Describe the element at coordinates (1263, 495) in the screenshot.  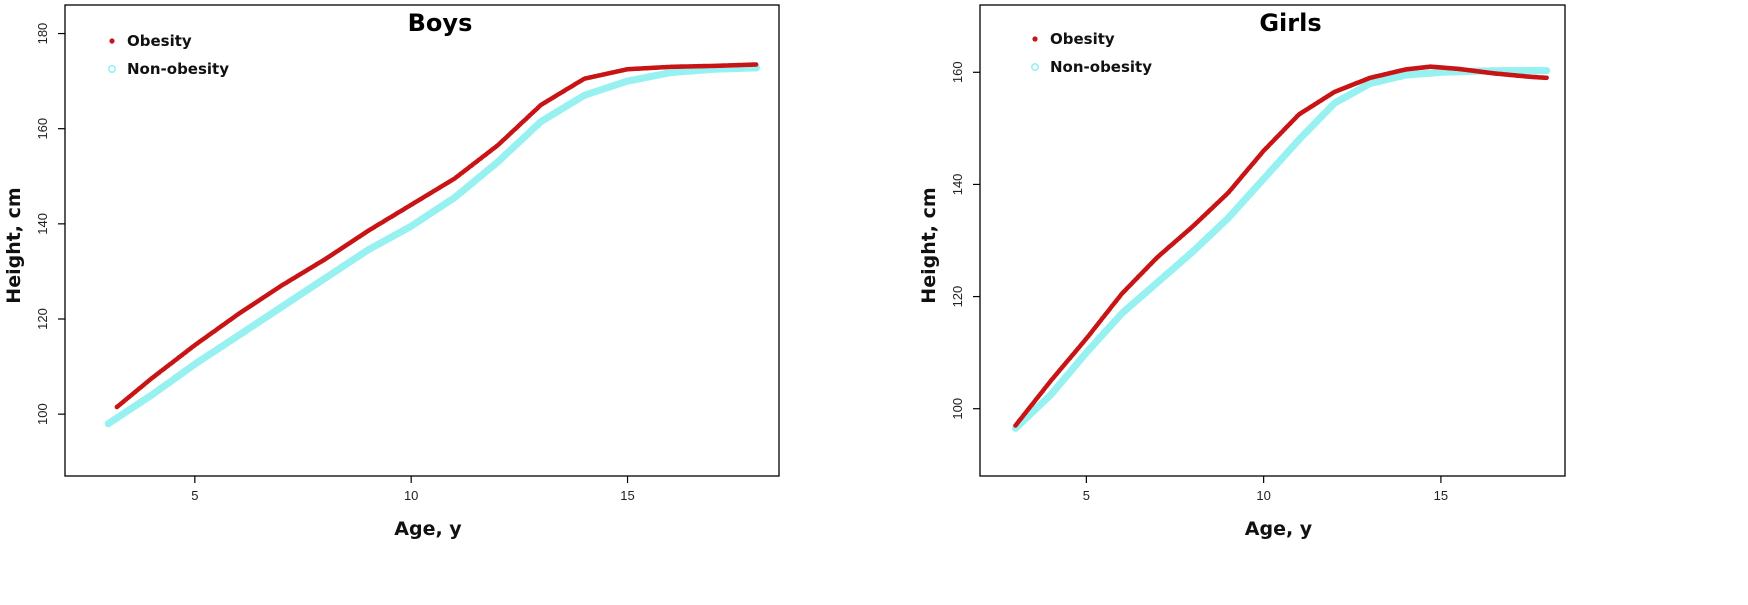
I see `girls-x-tick-label-10: 10` at that location.